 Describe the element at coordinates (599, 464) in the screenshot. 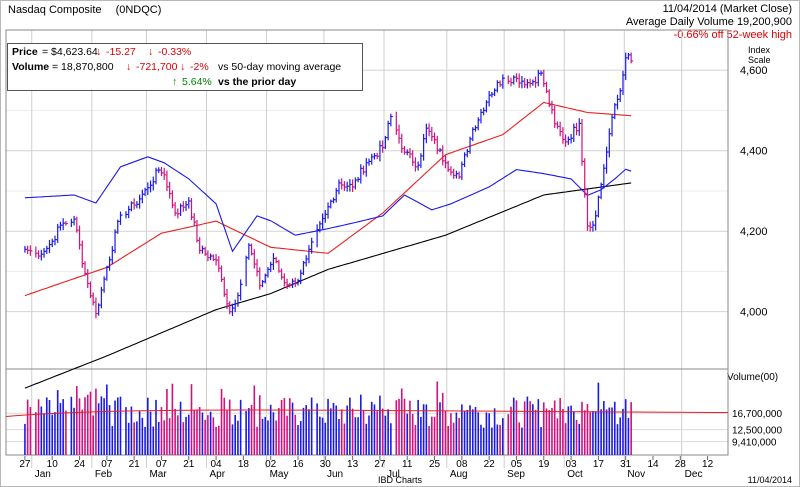

I see `x-tick-label: 17` at that location.